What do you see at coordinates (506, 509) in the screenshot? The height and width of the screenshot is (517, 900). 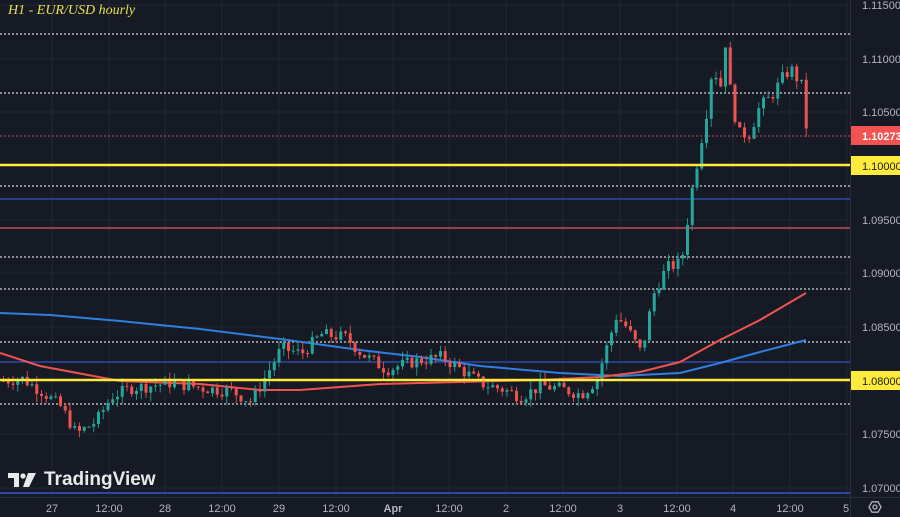 I see `time-tick: 2` at bounding box center [506, 509].